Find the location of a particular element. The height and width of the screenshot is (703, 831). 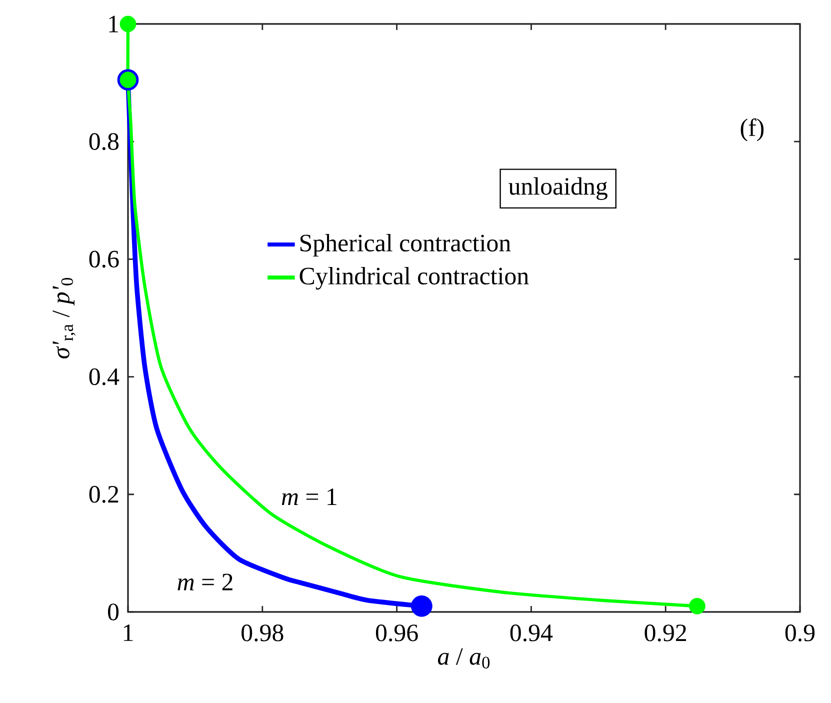

annotation: m = 1 is located at coordinates (309, 496).